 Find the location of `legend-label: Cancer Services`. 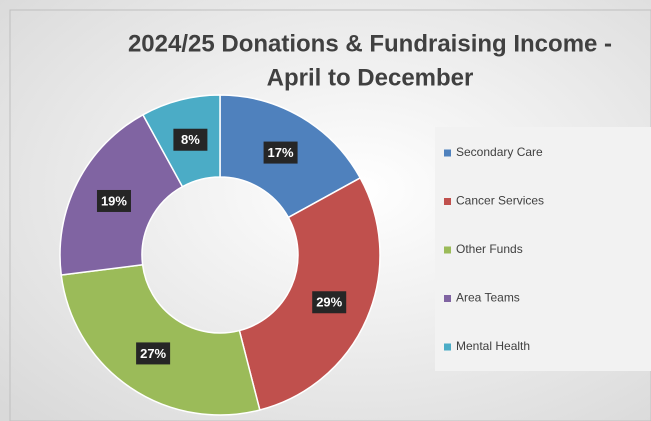

legend-label: Cancer Services is located at coordinates (500, 201).